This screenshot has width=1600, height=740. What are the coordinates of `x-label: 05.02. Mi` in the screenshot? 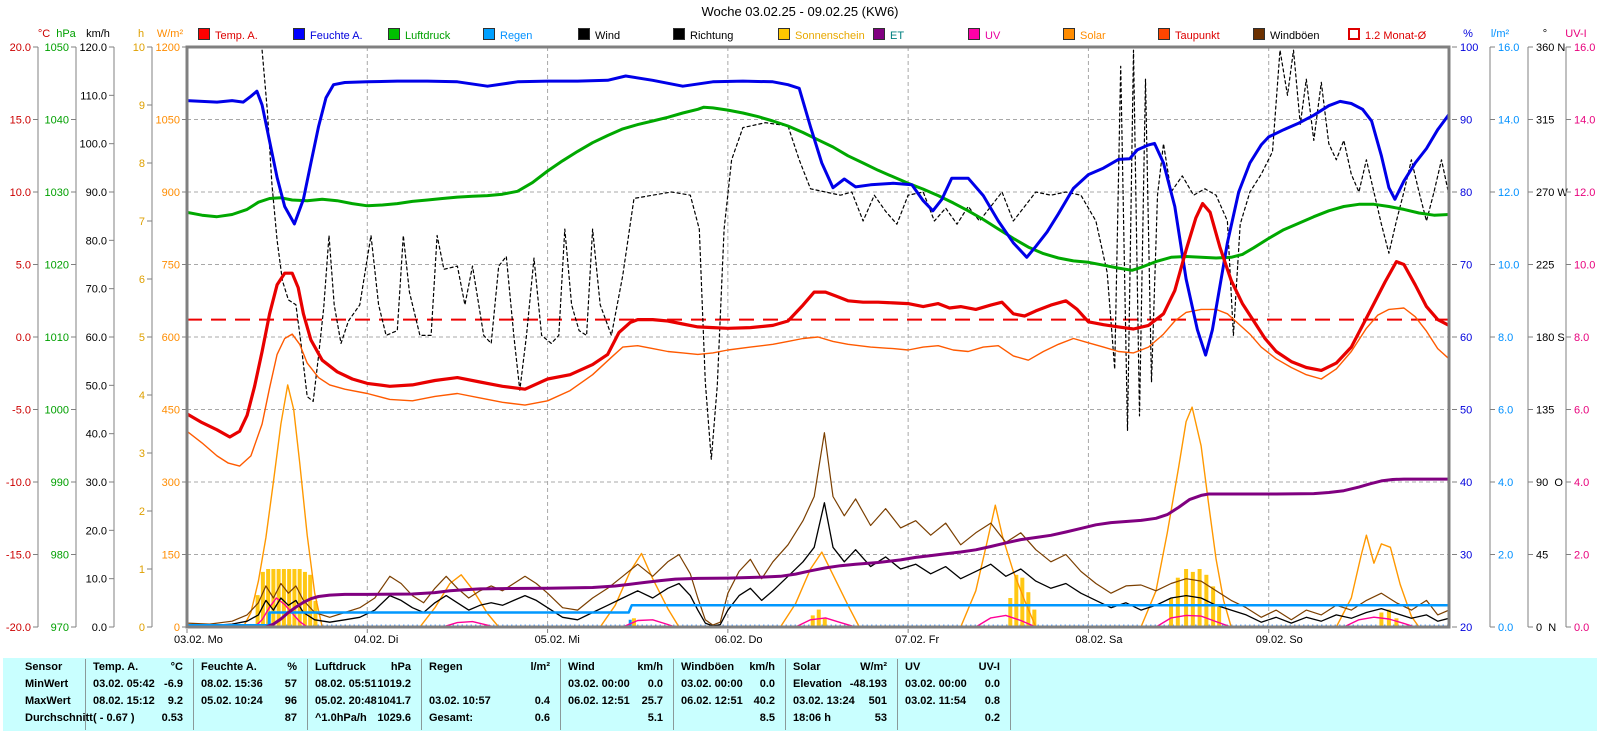 It's located at (557, 640).